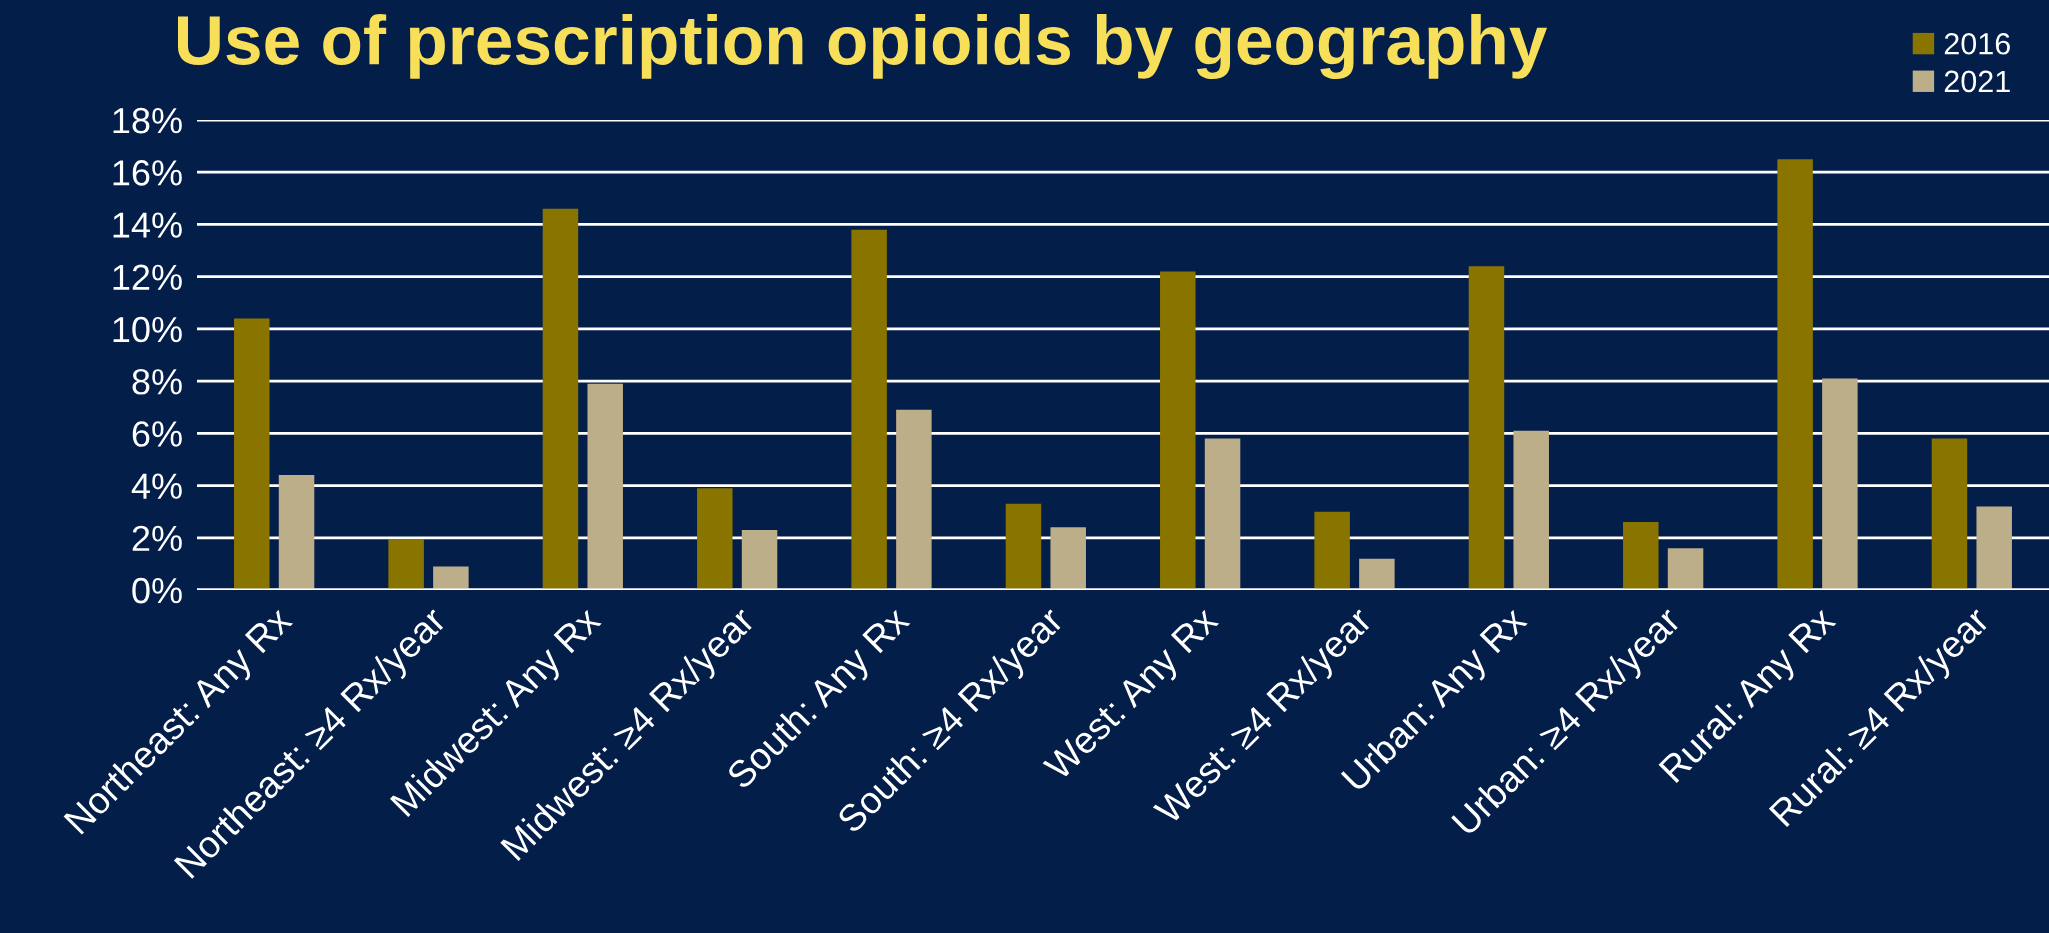  Describe the element at coordinates (147, 329) in the screenshot. I see `y-tick-label: 10%` at that location.